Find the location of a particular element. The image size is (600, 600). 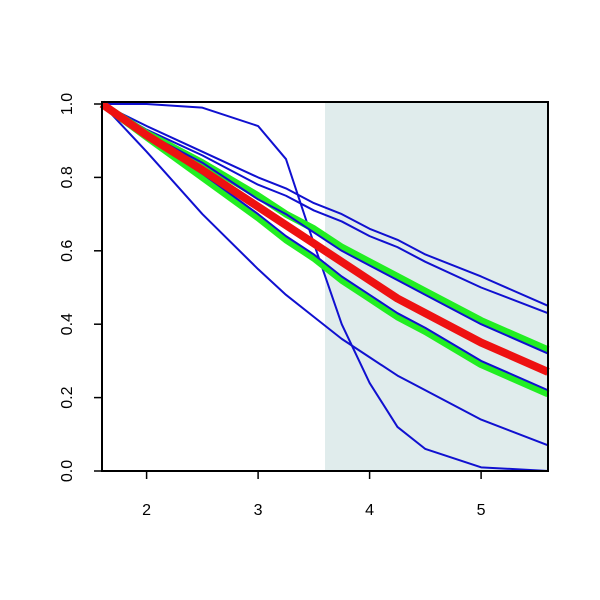

y-tick-label: 0.4 is located at coordinates (67, 324).